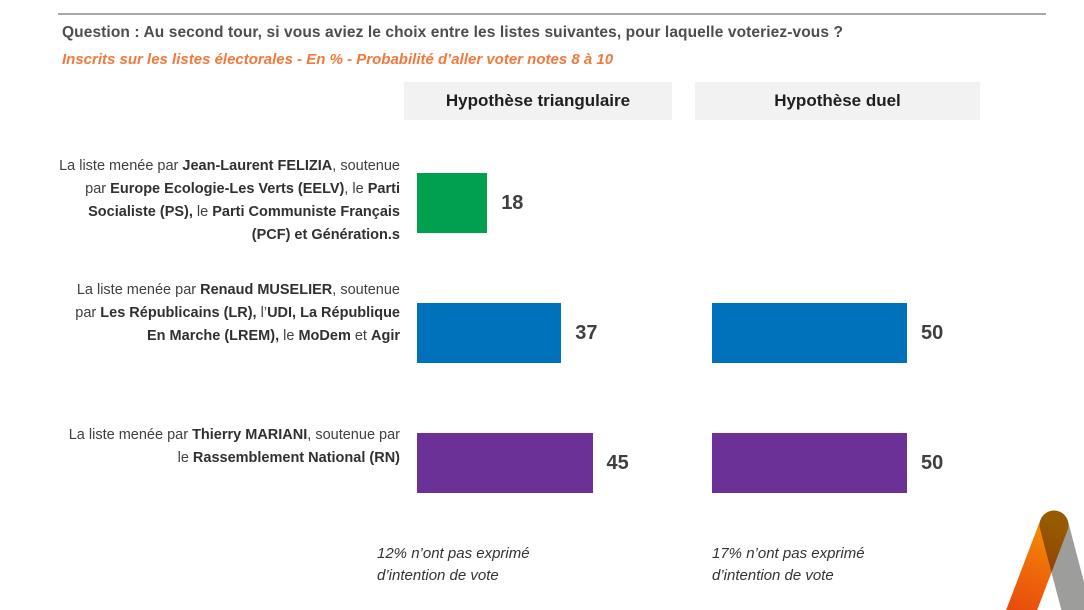 The image size is (1084, 610). What do you see at coordinates (505, 463) in the screenshot?
I see `bar-mariani-triangulaire` at bounding box center [505, 463].